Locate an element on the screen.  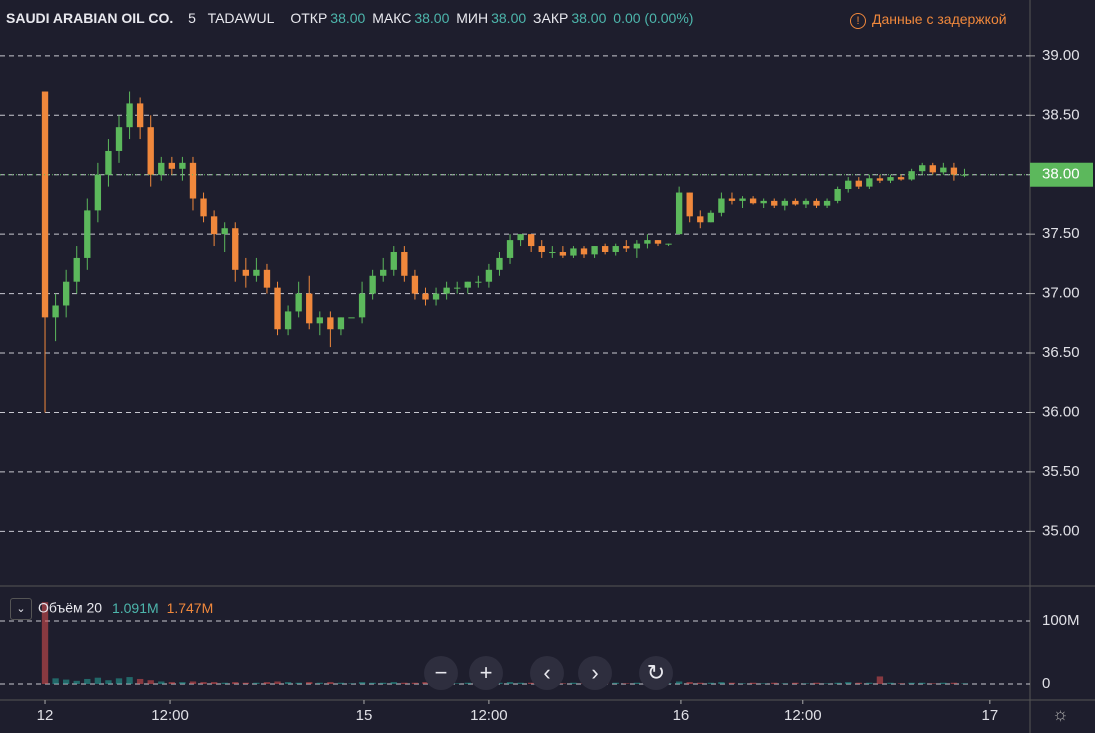
scroll-left-button: ‹ is located at coordinates (547, 673).